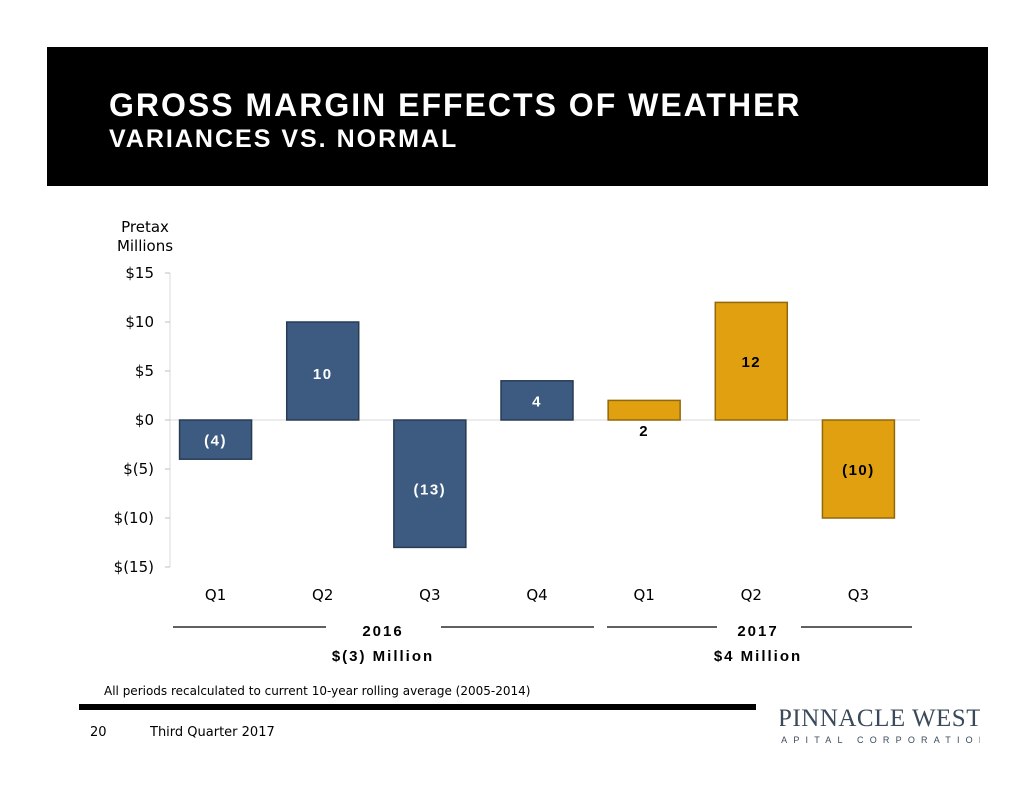 The width and height of the screenshot is (1034, 799). I want to click on bar-2016-q3, so click(430, 484).